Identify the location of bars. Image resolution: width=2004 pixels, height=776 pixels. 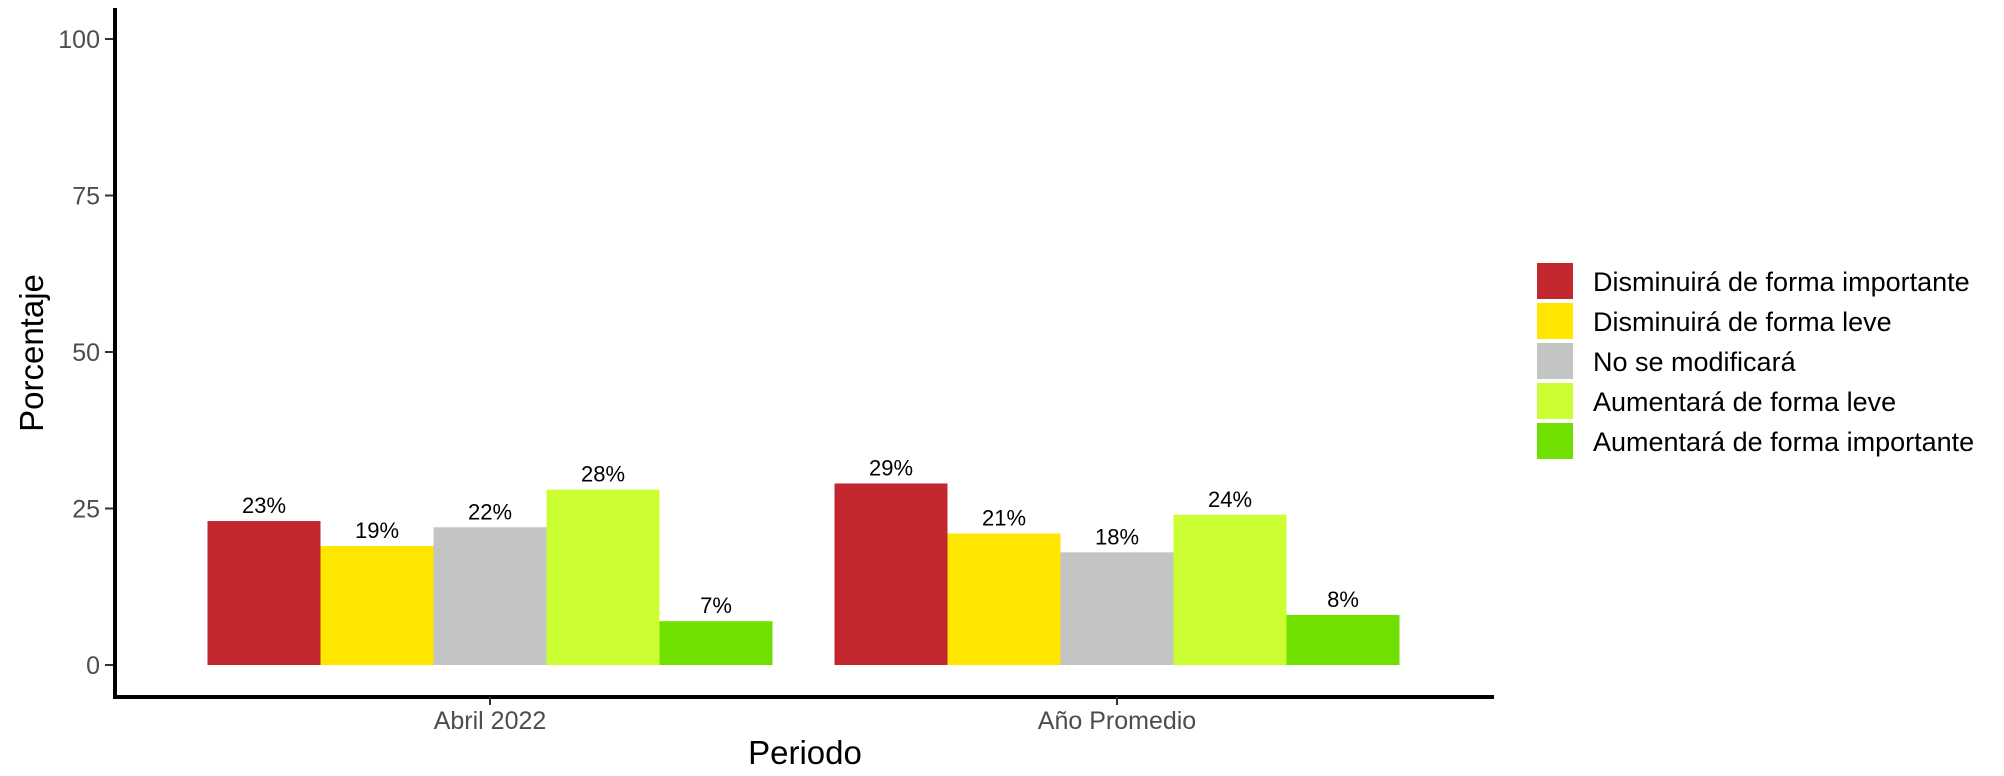
(803, 574).